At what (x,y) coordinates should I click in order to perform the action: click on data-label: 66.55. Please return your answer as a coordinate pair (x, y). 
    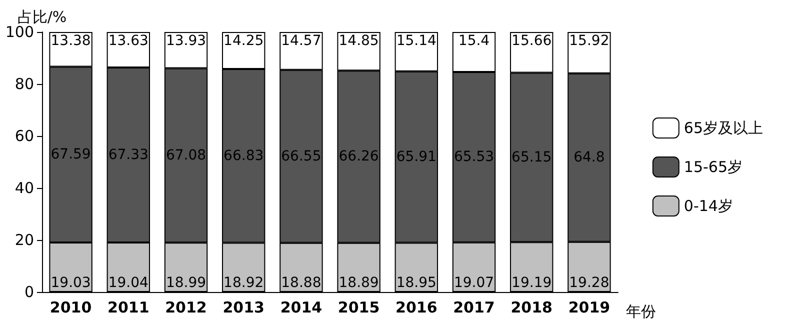
    Looking at the image, I should click on (301, 156).